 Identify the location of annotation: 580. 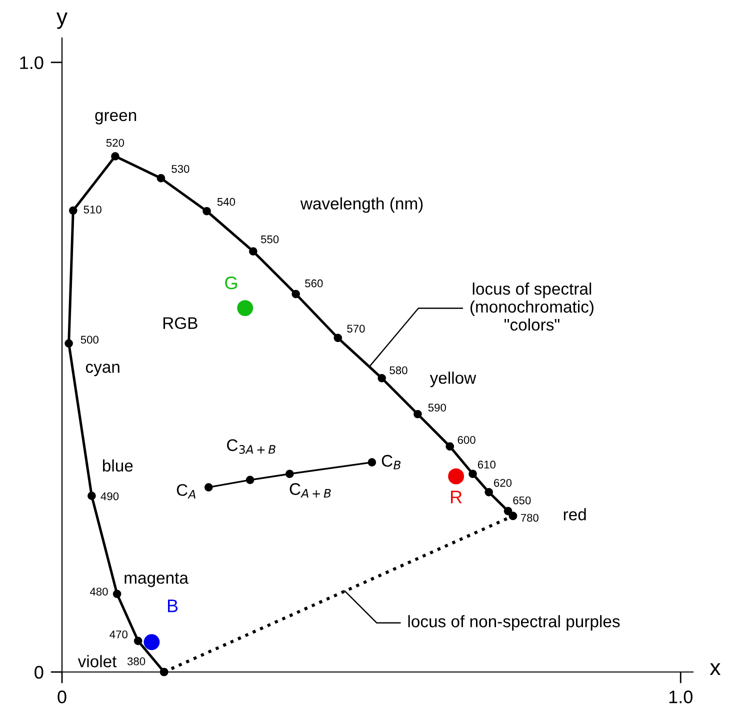
(399, 370).